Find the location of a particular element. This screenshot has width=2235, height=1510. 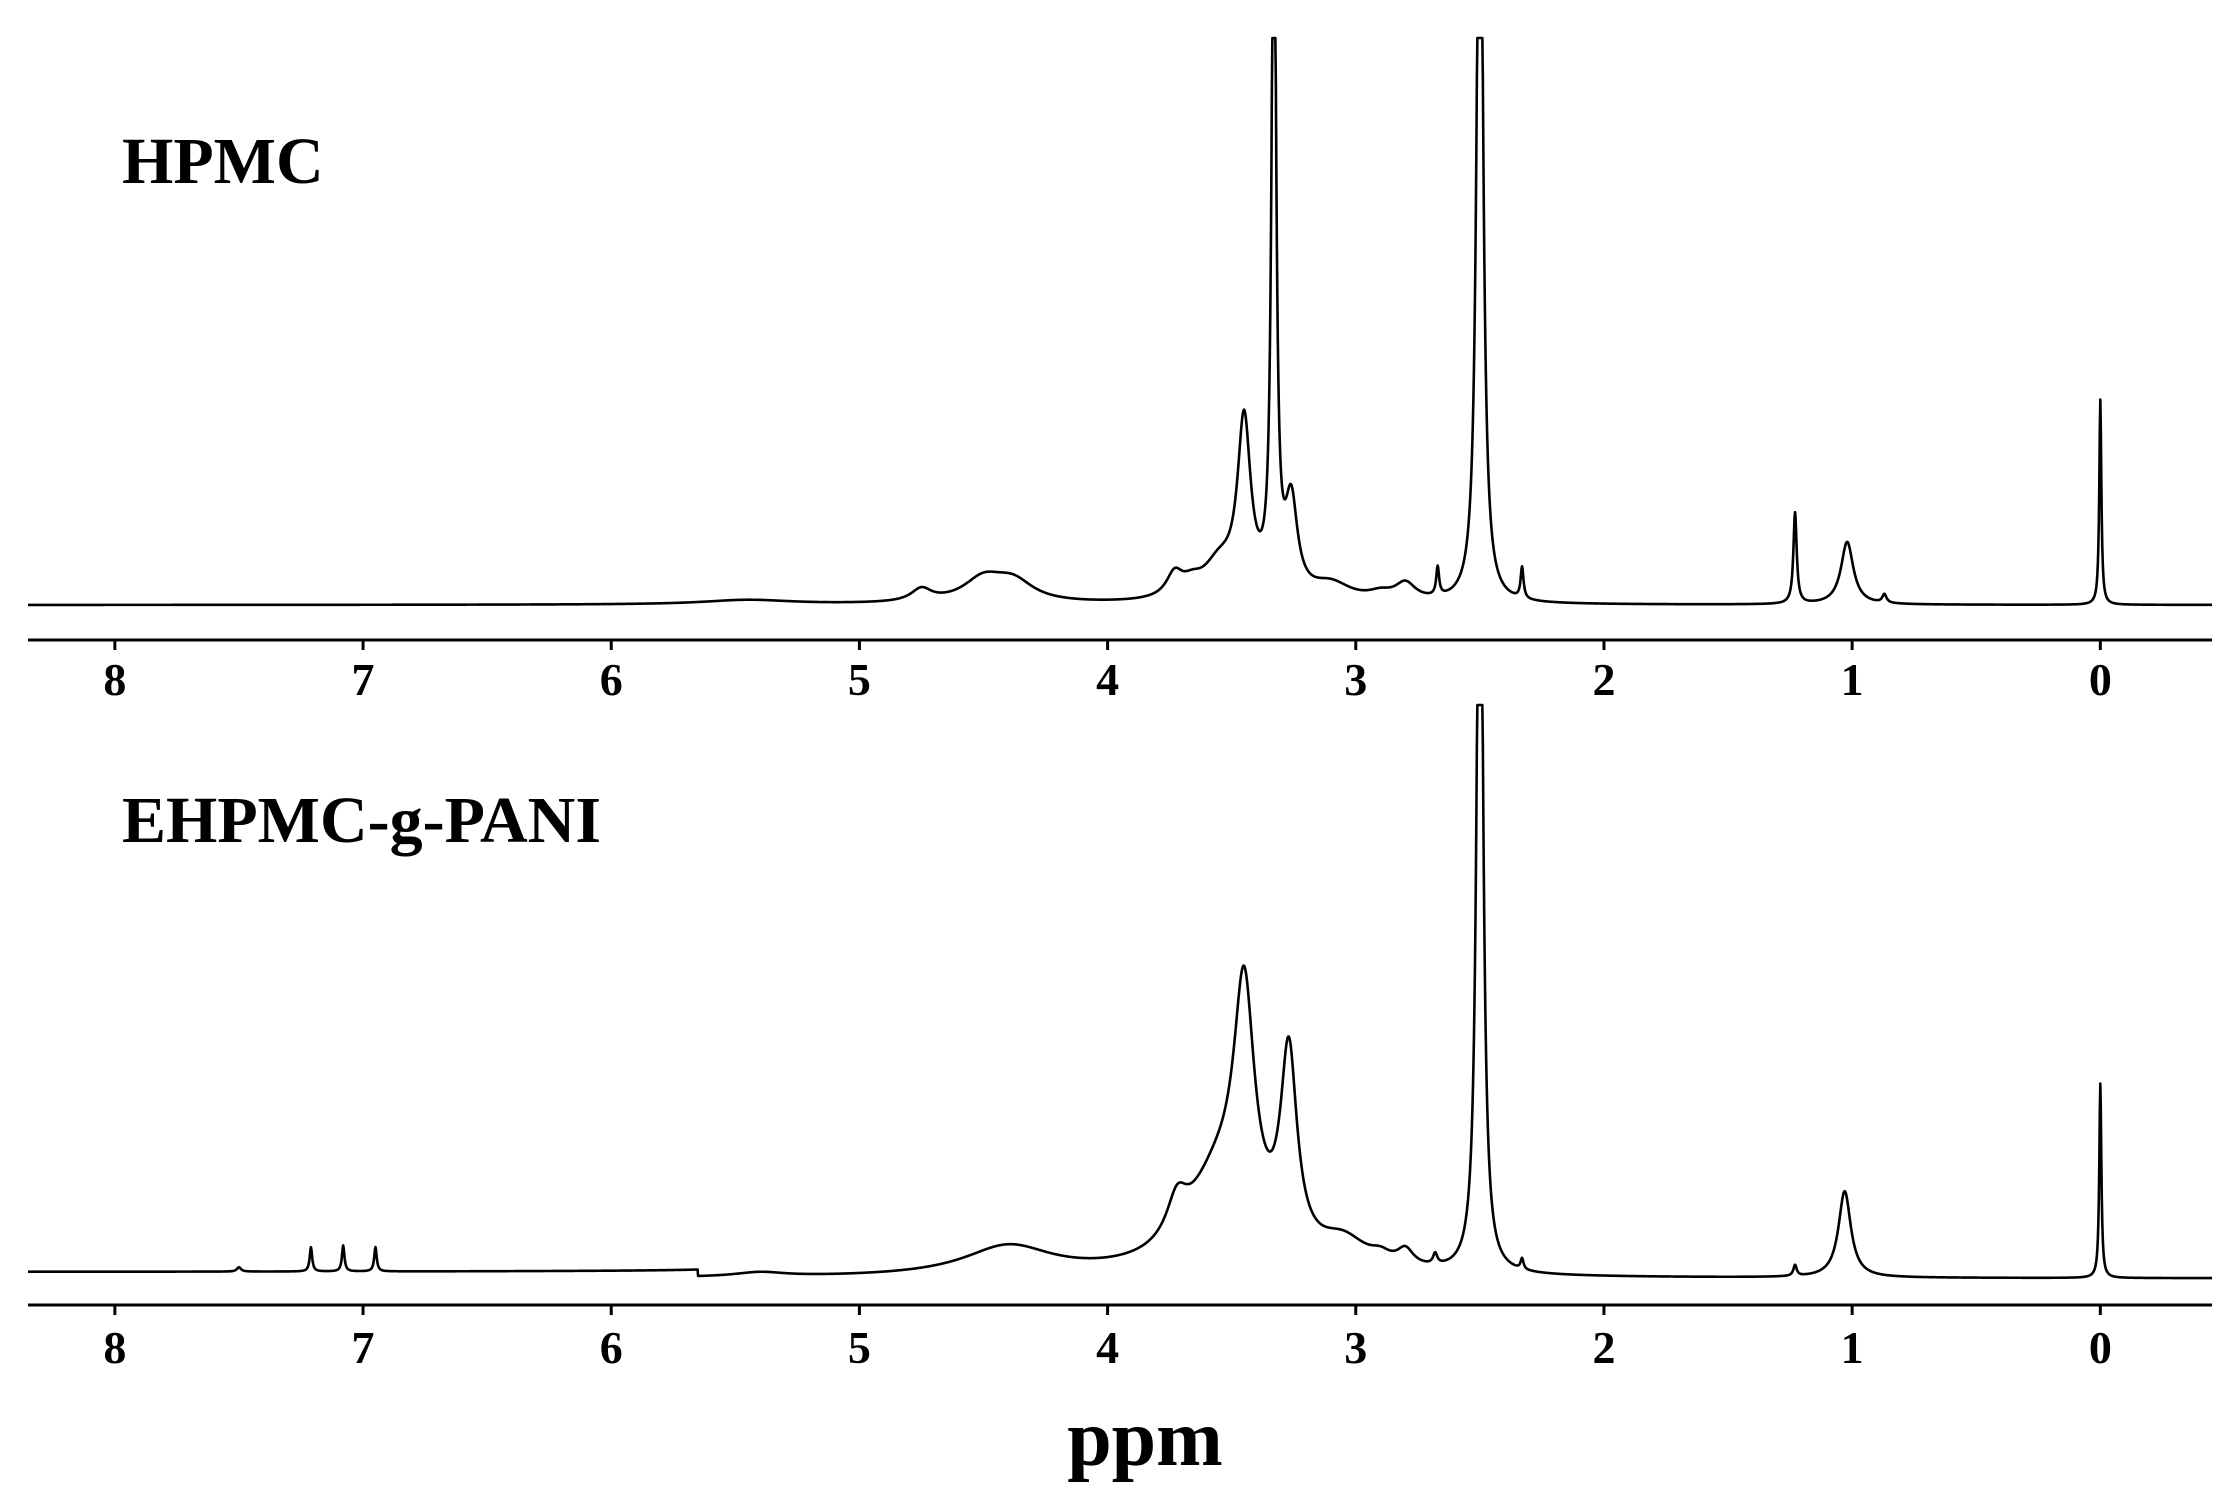

x-axis-ticks-top: 8 7 6 5 4 3 2 1 0 is located at coordinates (1107, 672).